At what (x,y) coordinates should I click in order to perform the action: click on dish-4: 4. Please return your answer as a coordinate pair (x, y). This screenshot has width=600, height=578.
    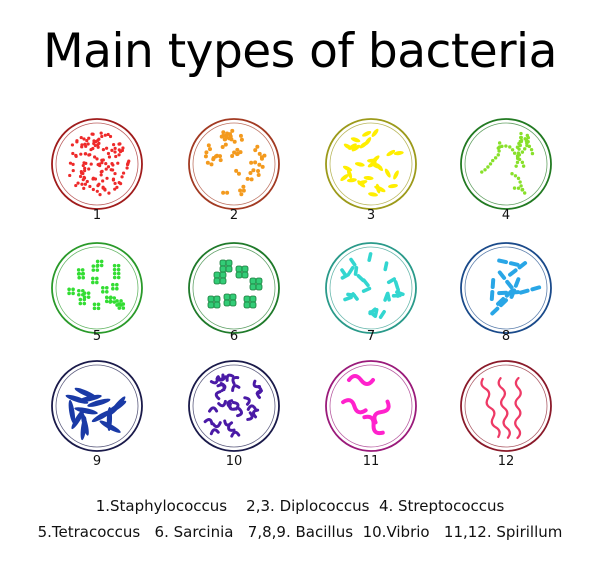
    Looking at the image, I should click on (506, 170).